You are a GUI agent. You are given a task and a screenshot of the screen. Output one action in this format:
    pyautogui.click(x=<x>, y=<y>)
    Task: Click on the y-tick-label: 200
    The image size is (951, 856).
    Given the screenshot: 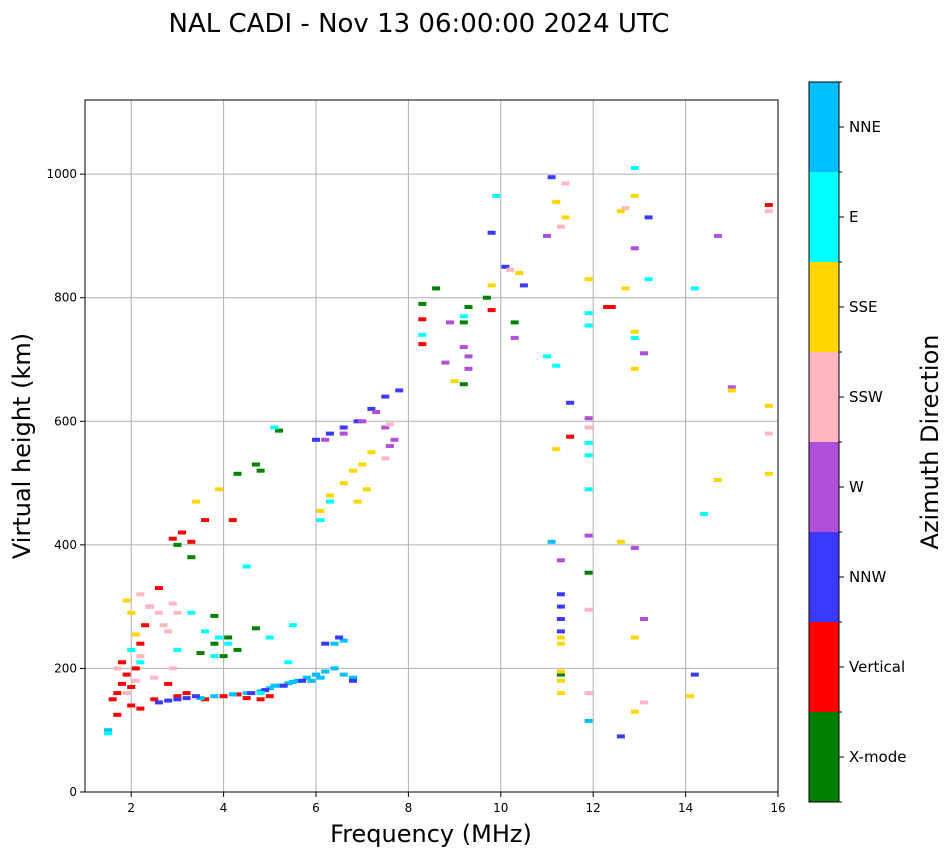 What is the action you would take?
    pyautogui.click(x=65, y=668)
    